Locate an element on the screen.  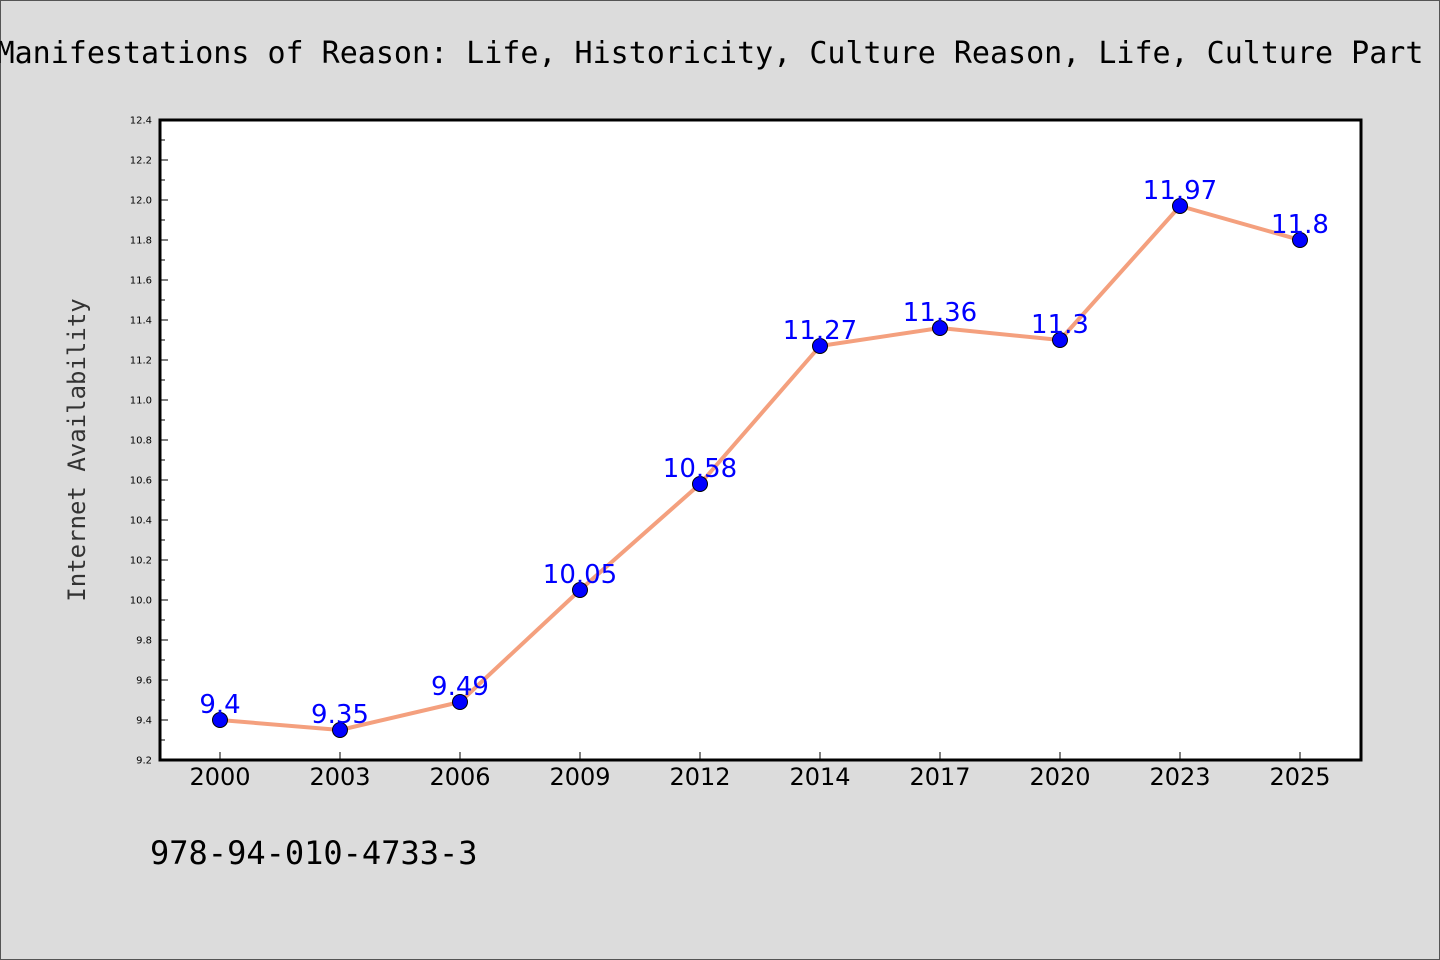
y-tick-label: 12.0 is located at coordinates (141, 201).